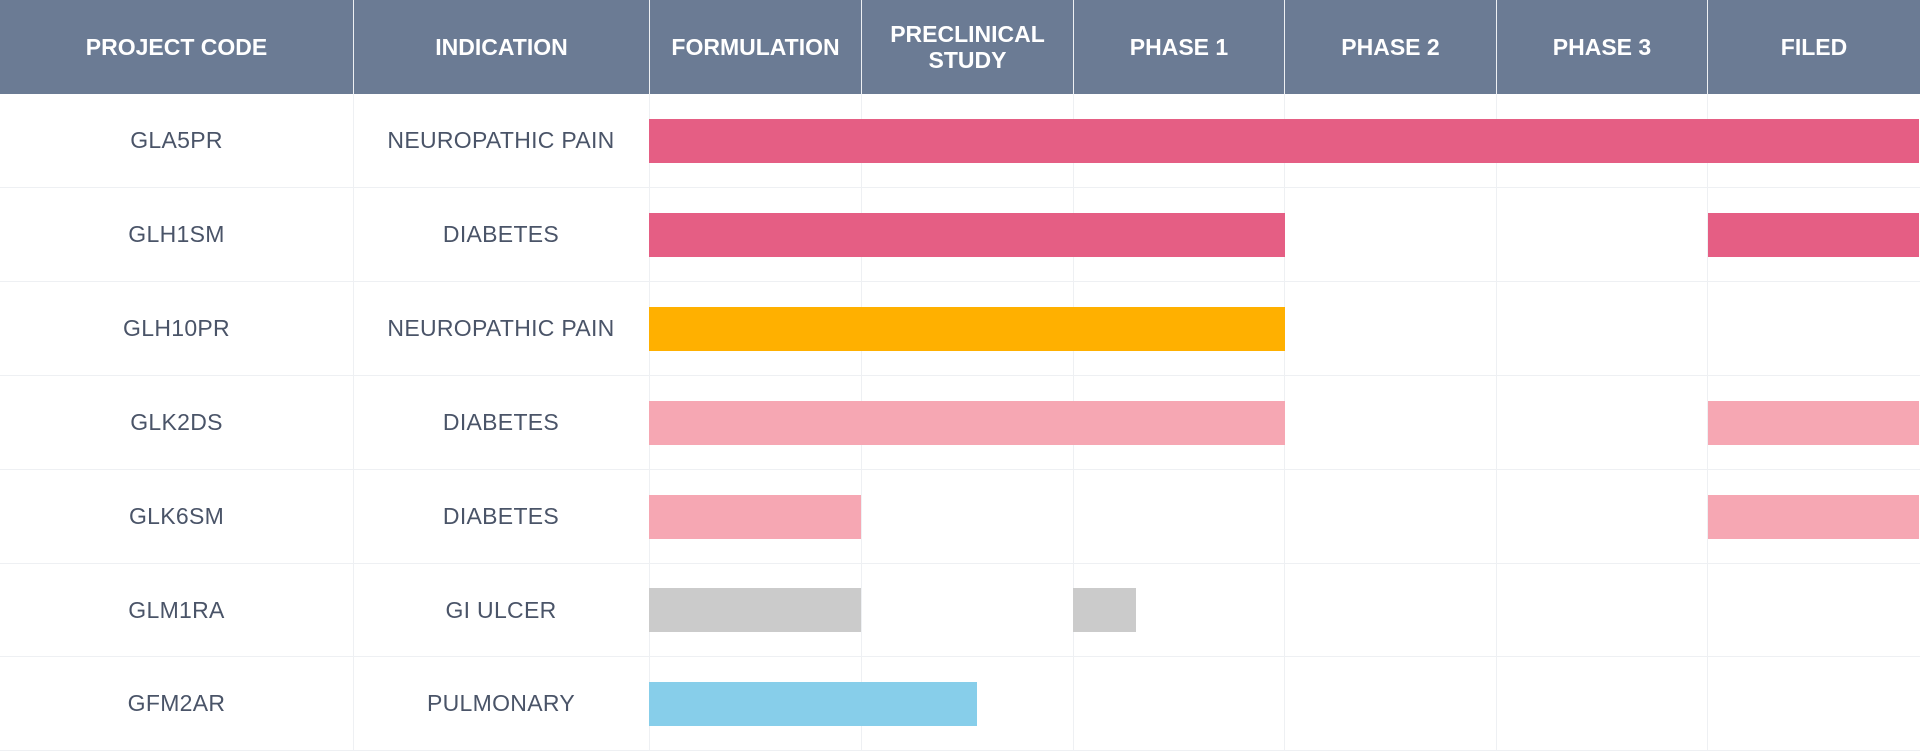 The image size is (1920, 751). I want to click on header-label: PHASE 2, so click(1390, 47).